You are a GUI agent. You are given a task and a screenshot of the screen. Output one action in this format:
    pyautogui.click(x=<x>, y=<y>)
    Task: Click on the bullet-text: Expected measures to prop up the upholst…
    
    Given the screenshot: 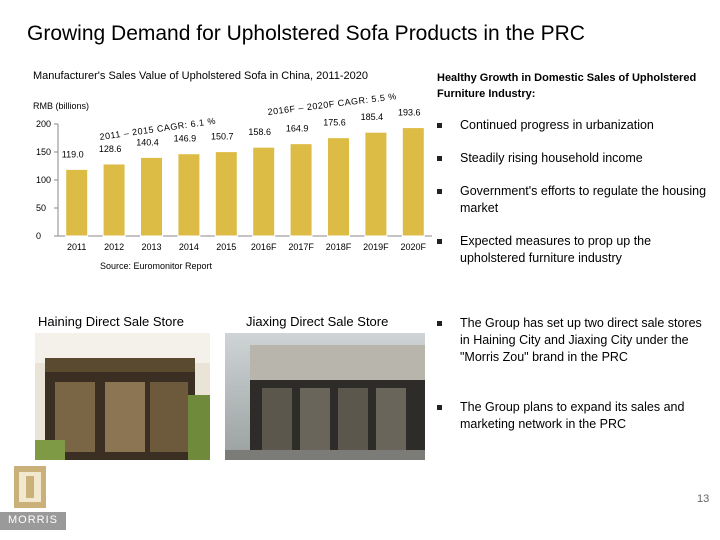 What is the action you would take?
    pyautogui.click(x=556, y=249)
    